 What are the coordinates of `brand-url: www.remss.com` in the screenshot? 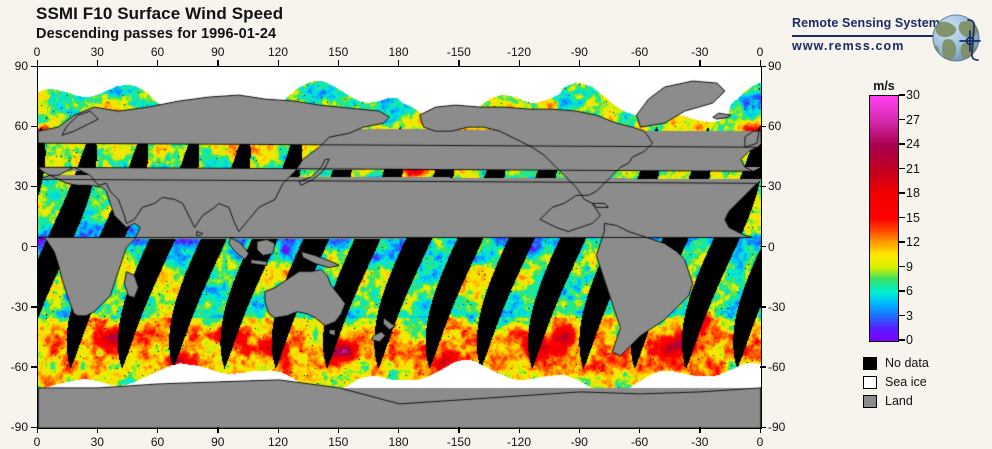 It's located at (848, 46).